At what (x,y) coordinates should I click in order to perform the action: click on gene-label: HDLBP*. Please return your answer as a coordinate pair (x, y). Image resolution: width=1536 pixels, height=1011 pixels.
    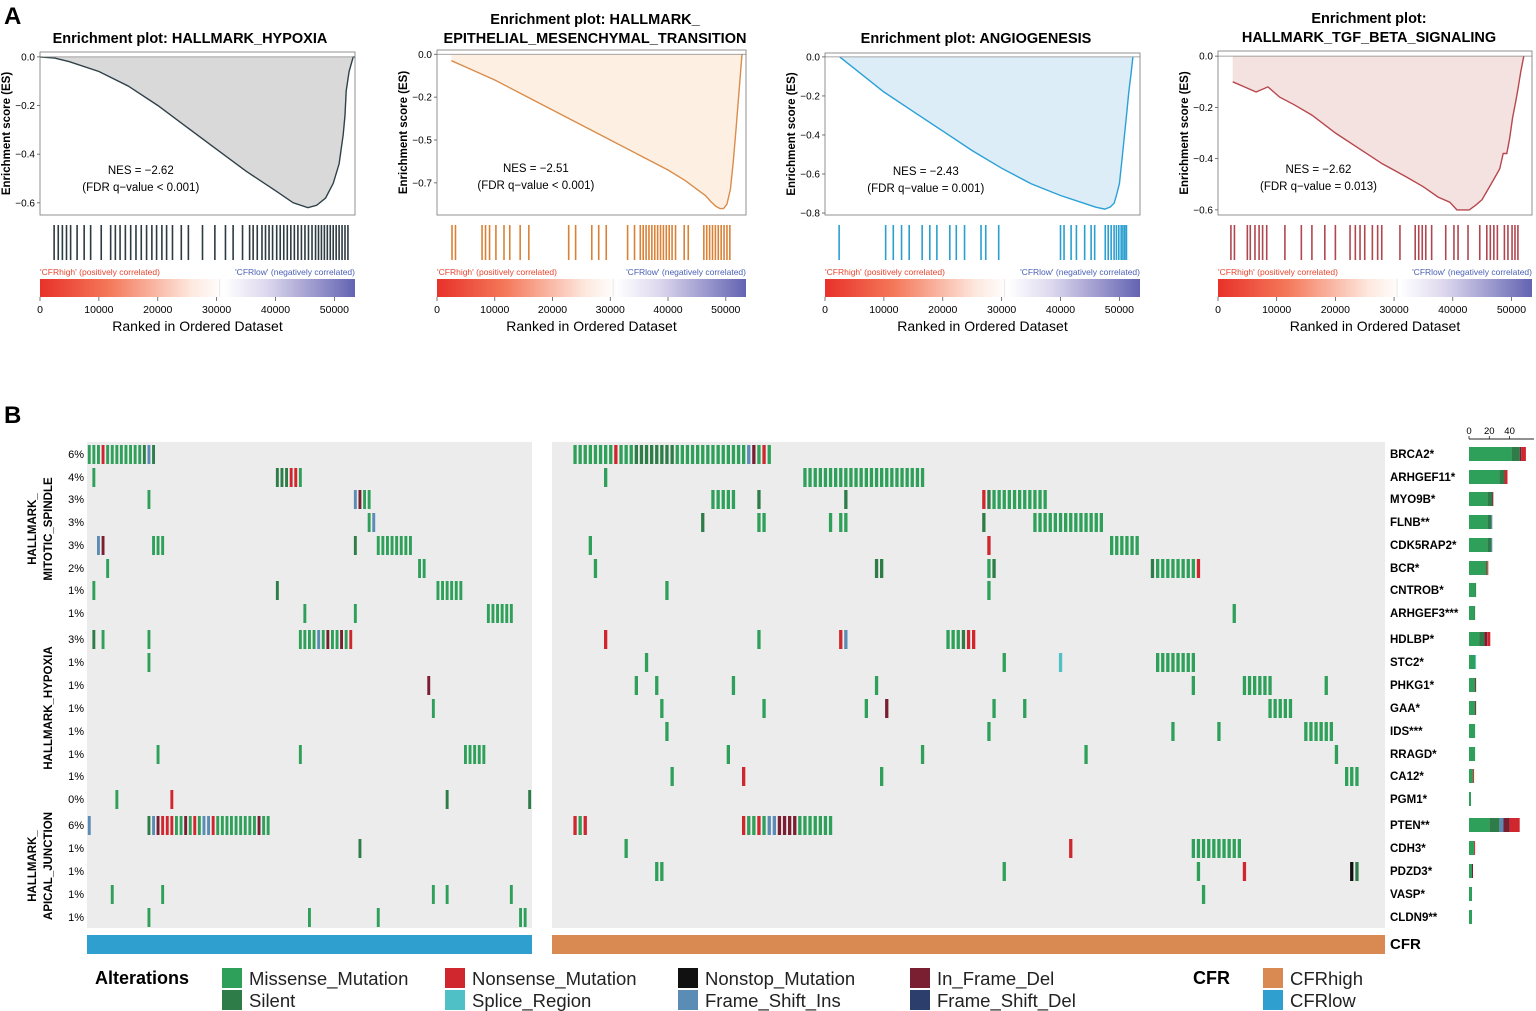
    Looking at the image, I should click on (1412, 640).